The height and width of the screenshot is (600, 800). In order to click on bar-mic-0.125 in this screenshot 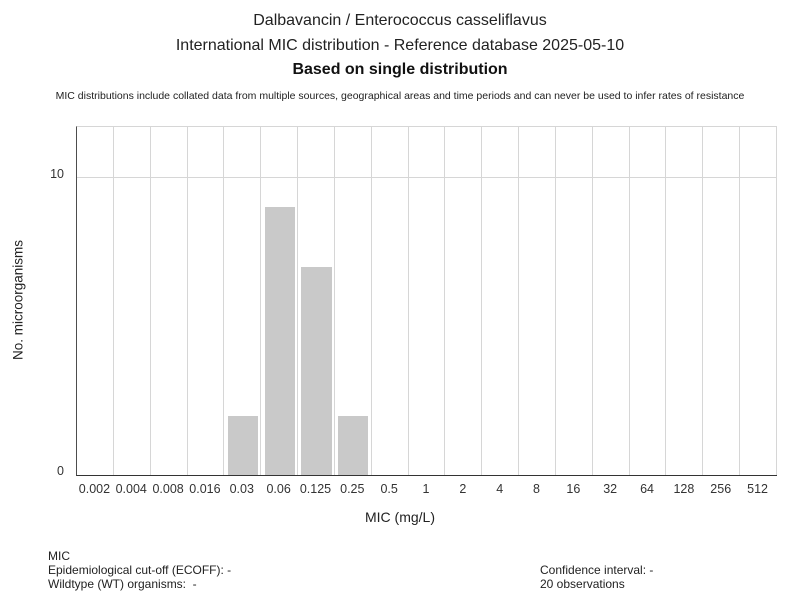, I will do `click(316, 370)`.